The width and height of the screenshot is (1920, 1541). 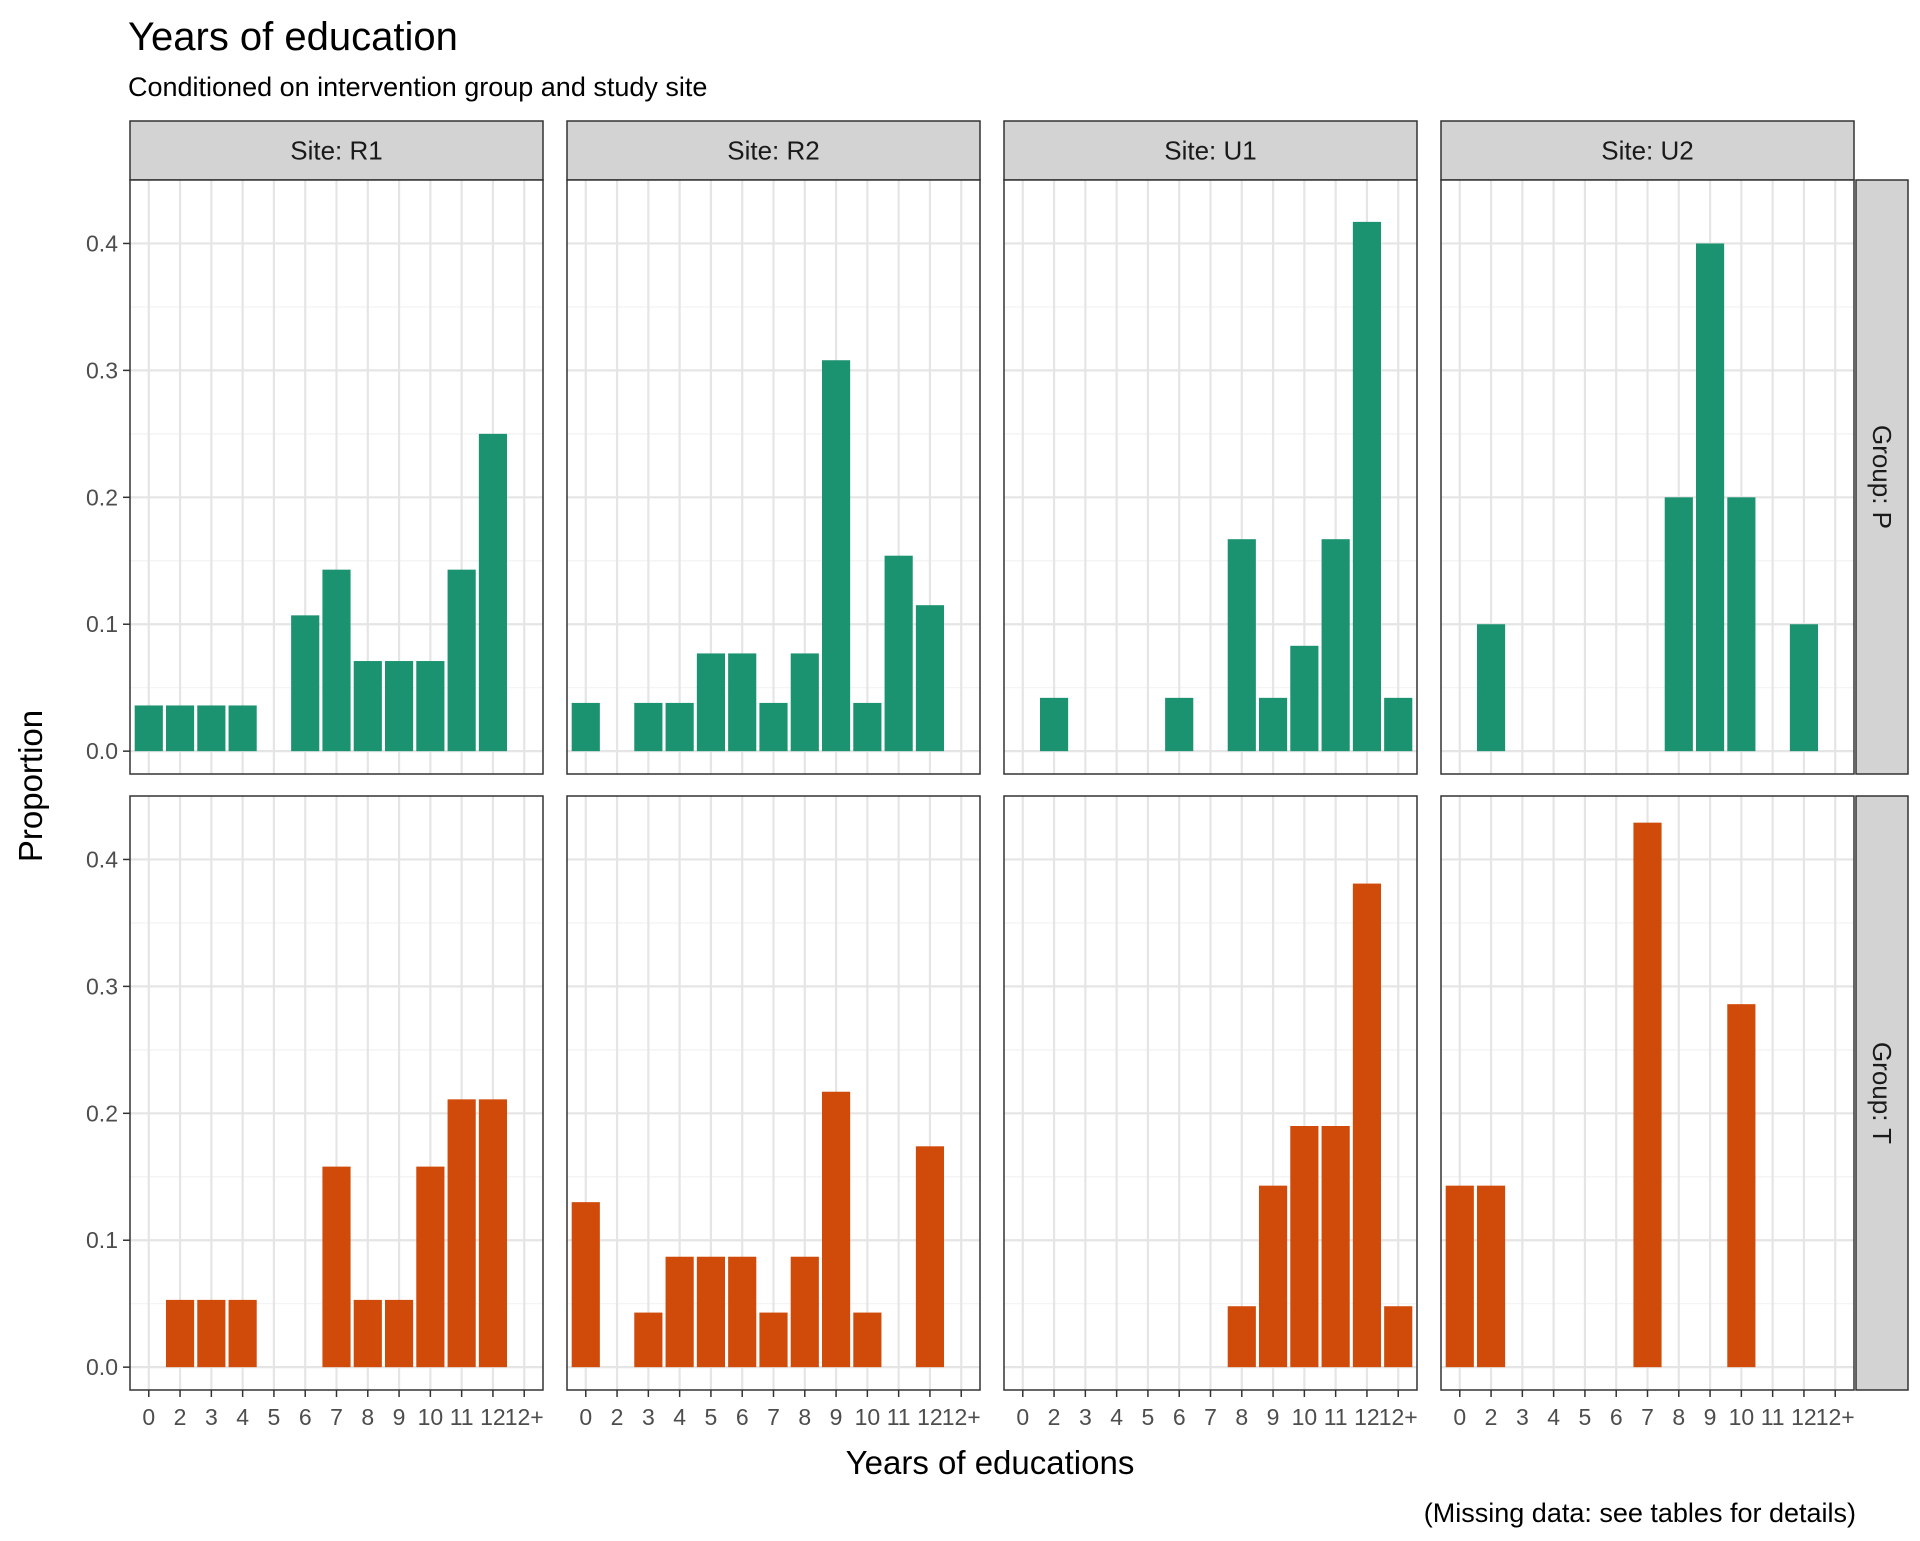 What do you see at coordinates (1640, 1513) in the screenshot?
I see `chart-caption: (Missing data: see tables for details)` at bounding box center [1640, 1513].